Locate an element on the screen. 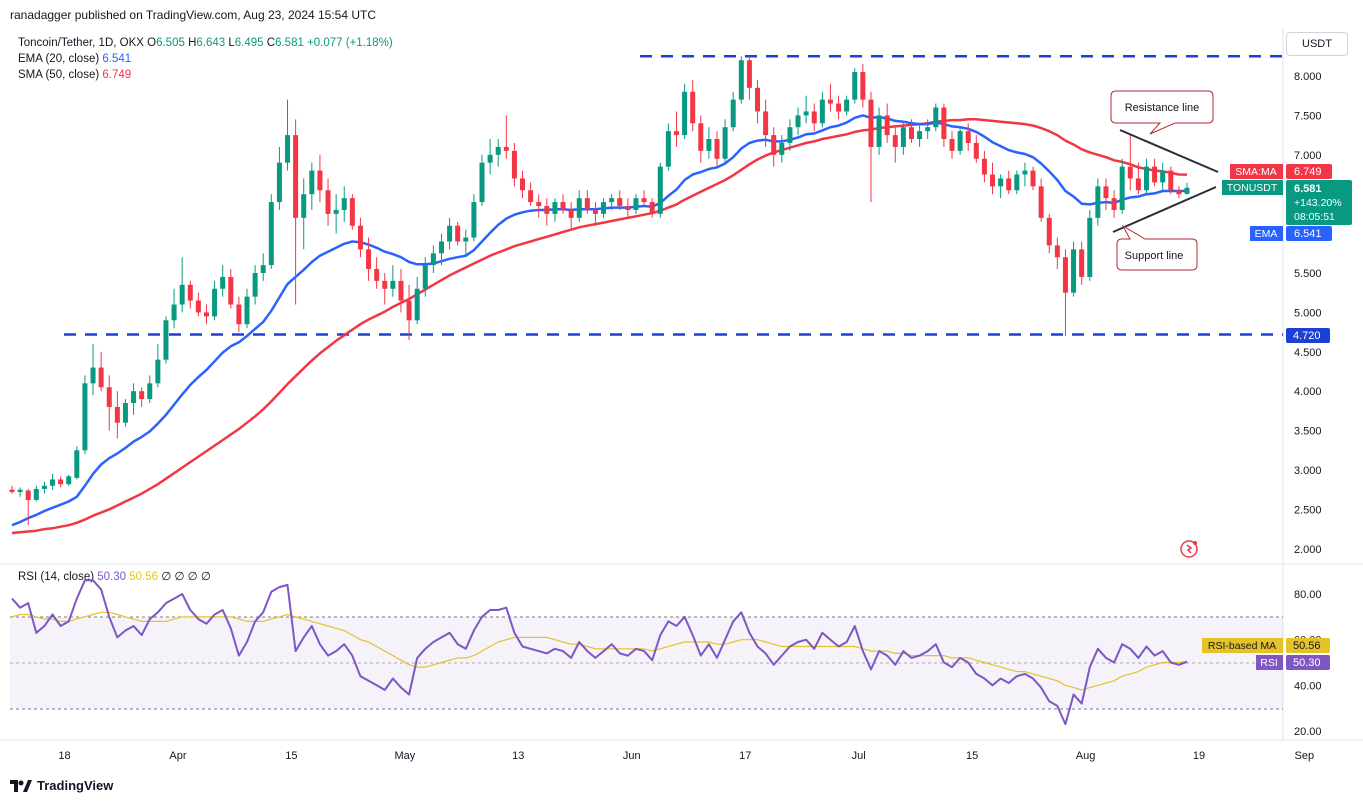 This screenshot has height=804, width=1363. ema-legend: EMA (20, close) 6.541 is located at coordinates (74, 59).